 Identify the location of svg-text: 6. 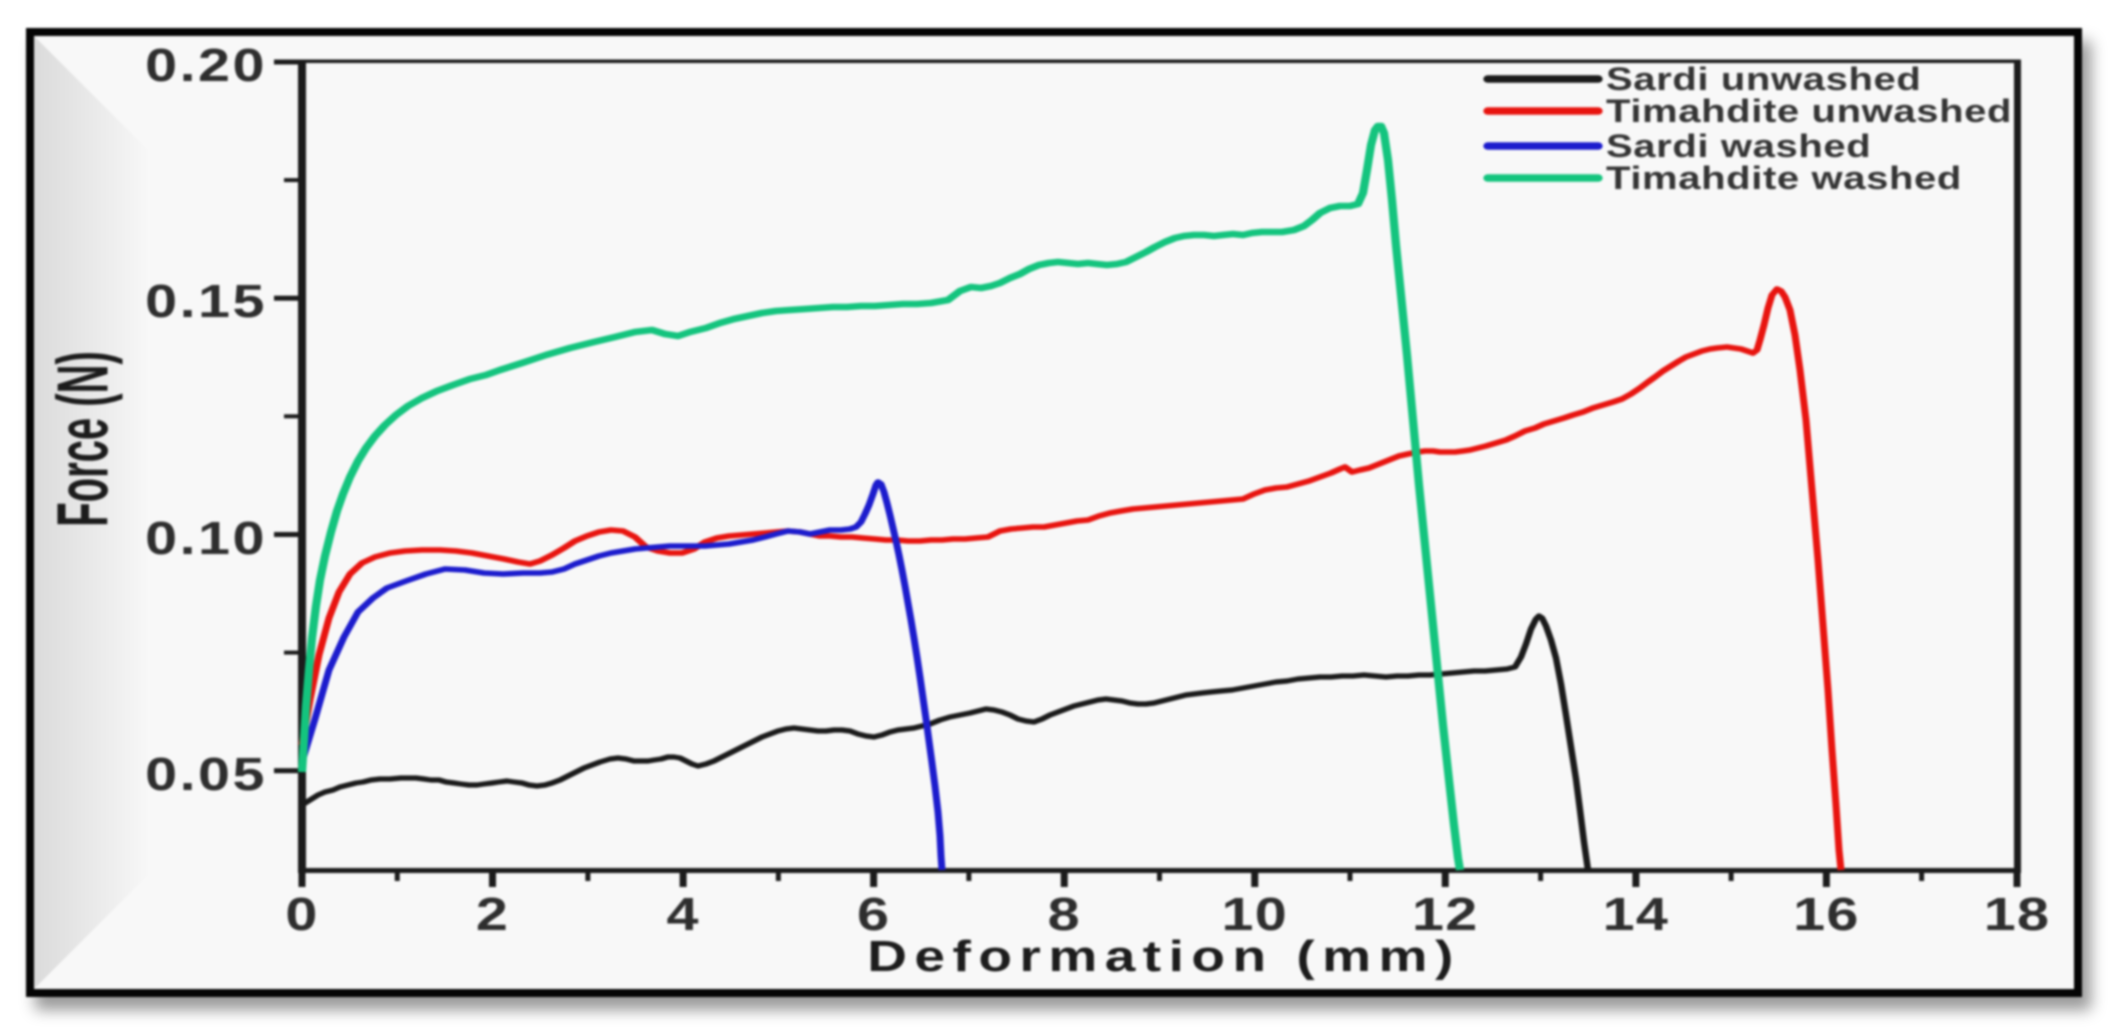
(873, 914).